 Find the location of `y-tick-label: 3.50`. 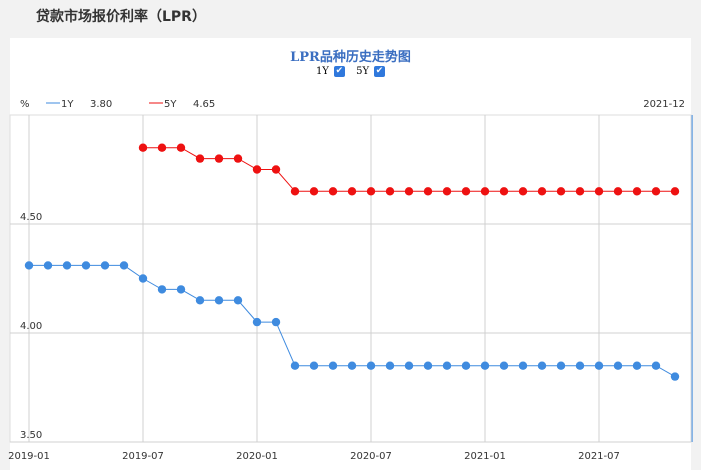

y-tick-label: 3.50 is located at coordinates (31, 435).